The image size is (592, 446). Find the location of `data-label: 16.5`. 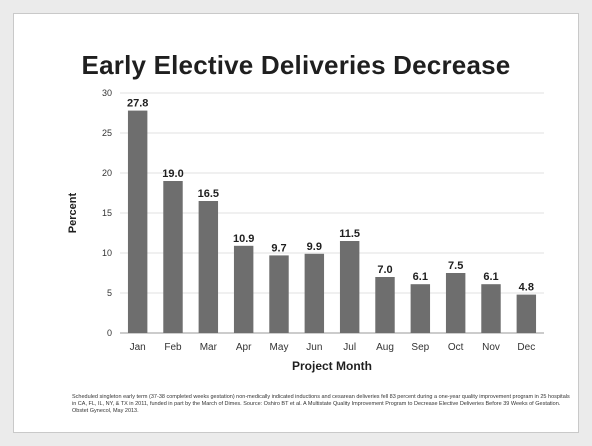

data-label: 16.5 is located at coordinates (208, 194).